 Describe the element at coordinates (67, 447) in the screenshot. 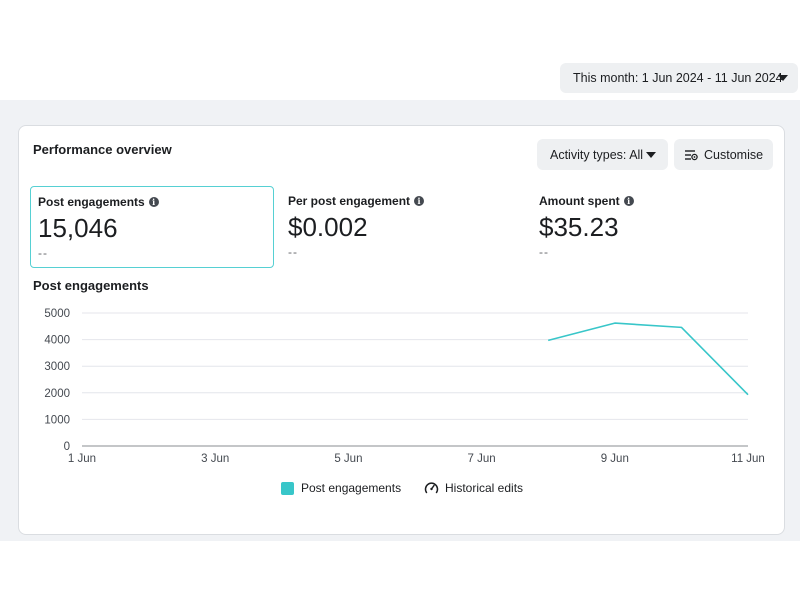

I see `y-tick-label: 0` at that location.